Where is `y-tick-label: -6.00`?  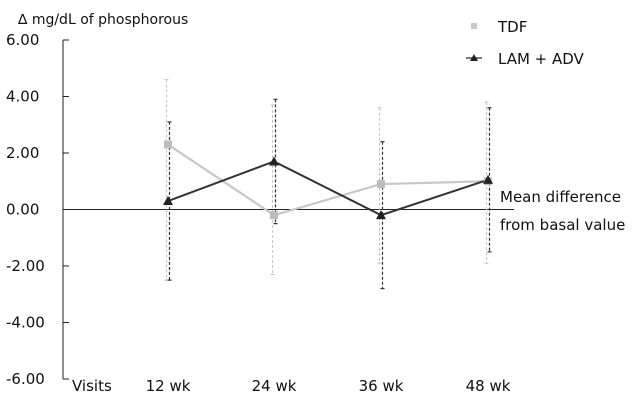 y-tick-label: -6.00 is located at coordinates (25, 379).